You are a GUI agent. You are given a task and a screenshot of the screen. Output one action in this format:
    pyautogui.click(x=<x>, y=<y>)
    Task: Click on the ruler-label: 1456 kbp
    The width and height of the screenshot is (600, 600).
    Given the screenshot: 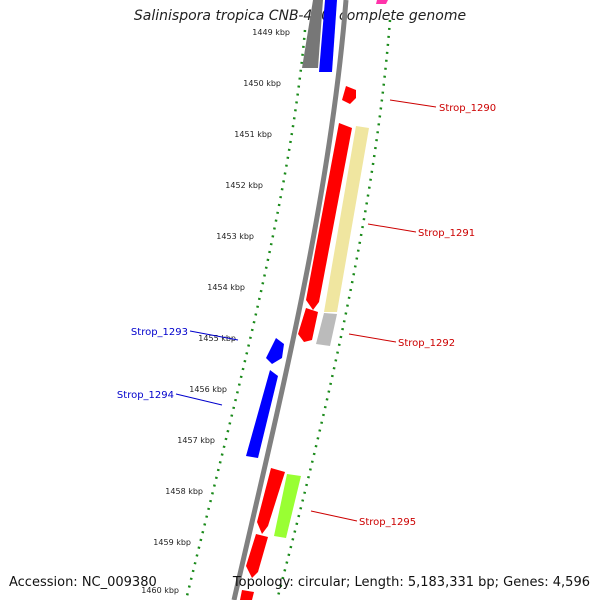 What is the action you would take?
    pyautogui.click(x=208, y=389)
    